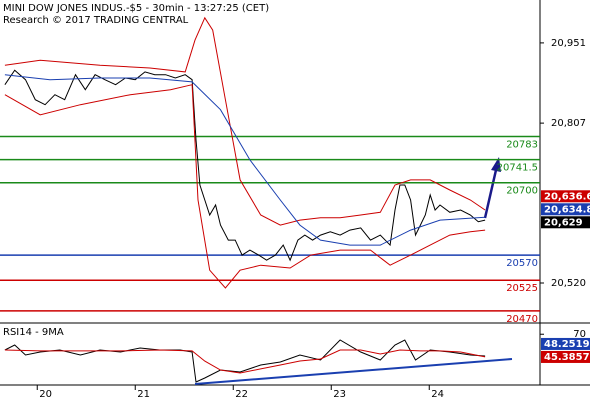 The height and width of the screenshot is (400, 590). What do you see at coordinates (568, 43) in the screenshot?
I see `y-tick-label: 20,951` at bounding box center [568, 43].